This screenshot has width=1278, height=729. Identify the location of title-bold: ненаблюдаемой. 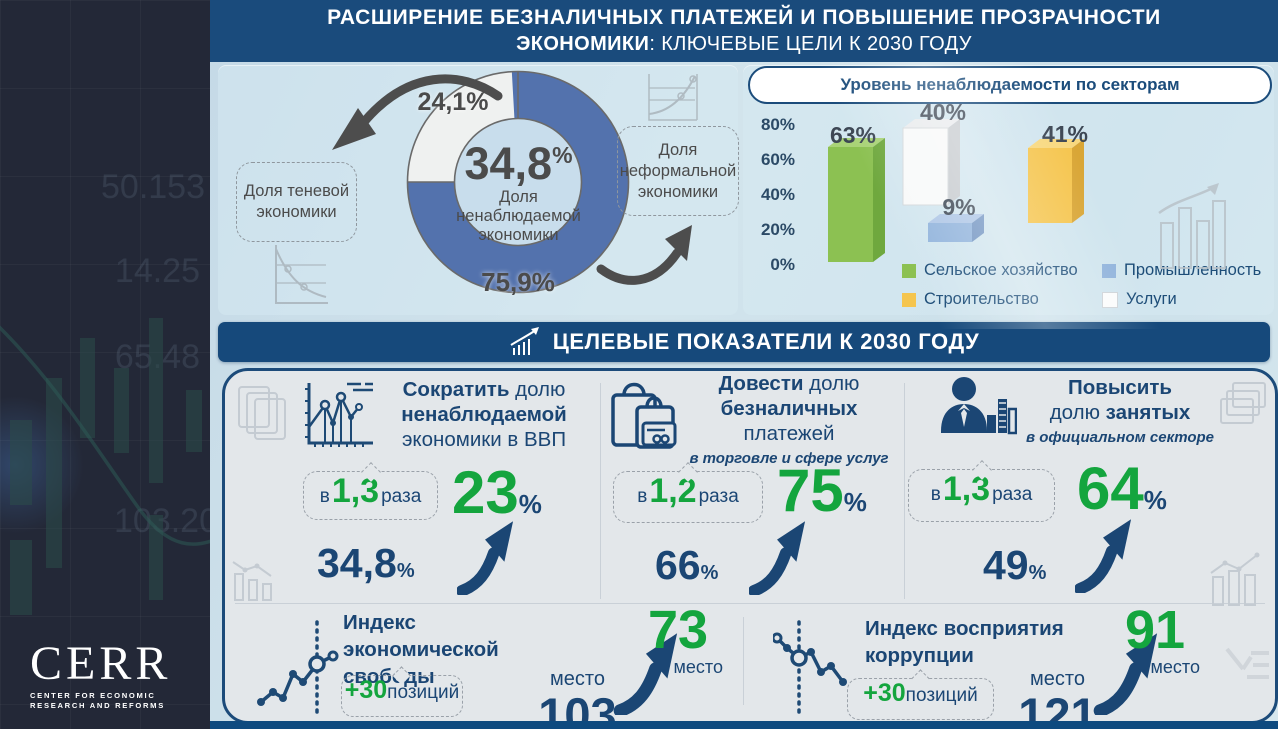
(484, 414).